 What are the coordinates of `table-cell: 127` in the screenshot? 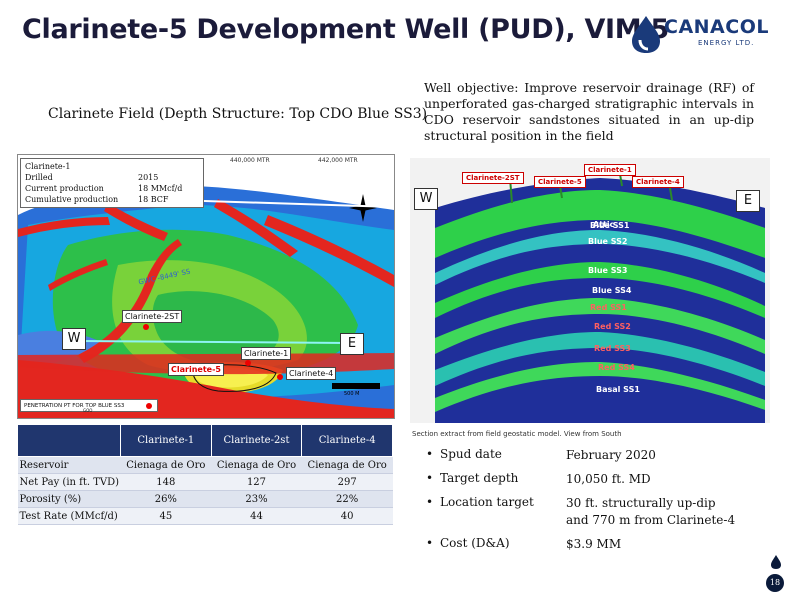 It's located at (256, 482).